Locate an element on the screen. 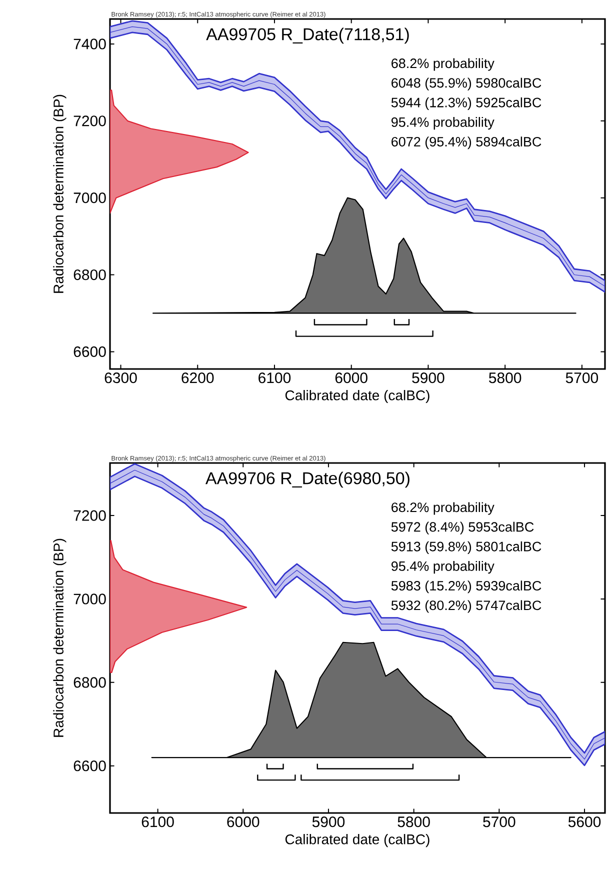  x-tick-label: 6300 is located at coordinates (120, 378).